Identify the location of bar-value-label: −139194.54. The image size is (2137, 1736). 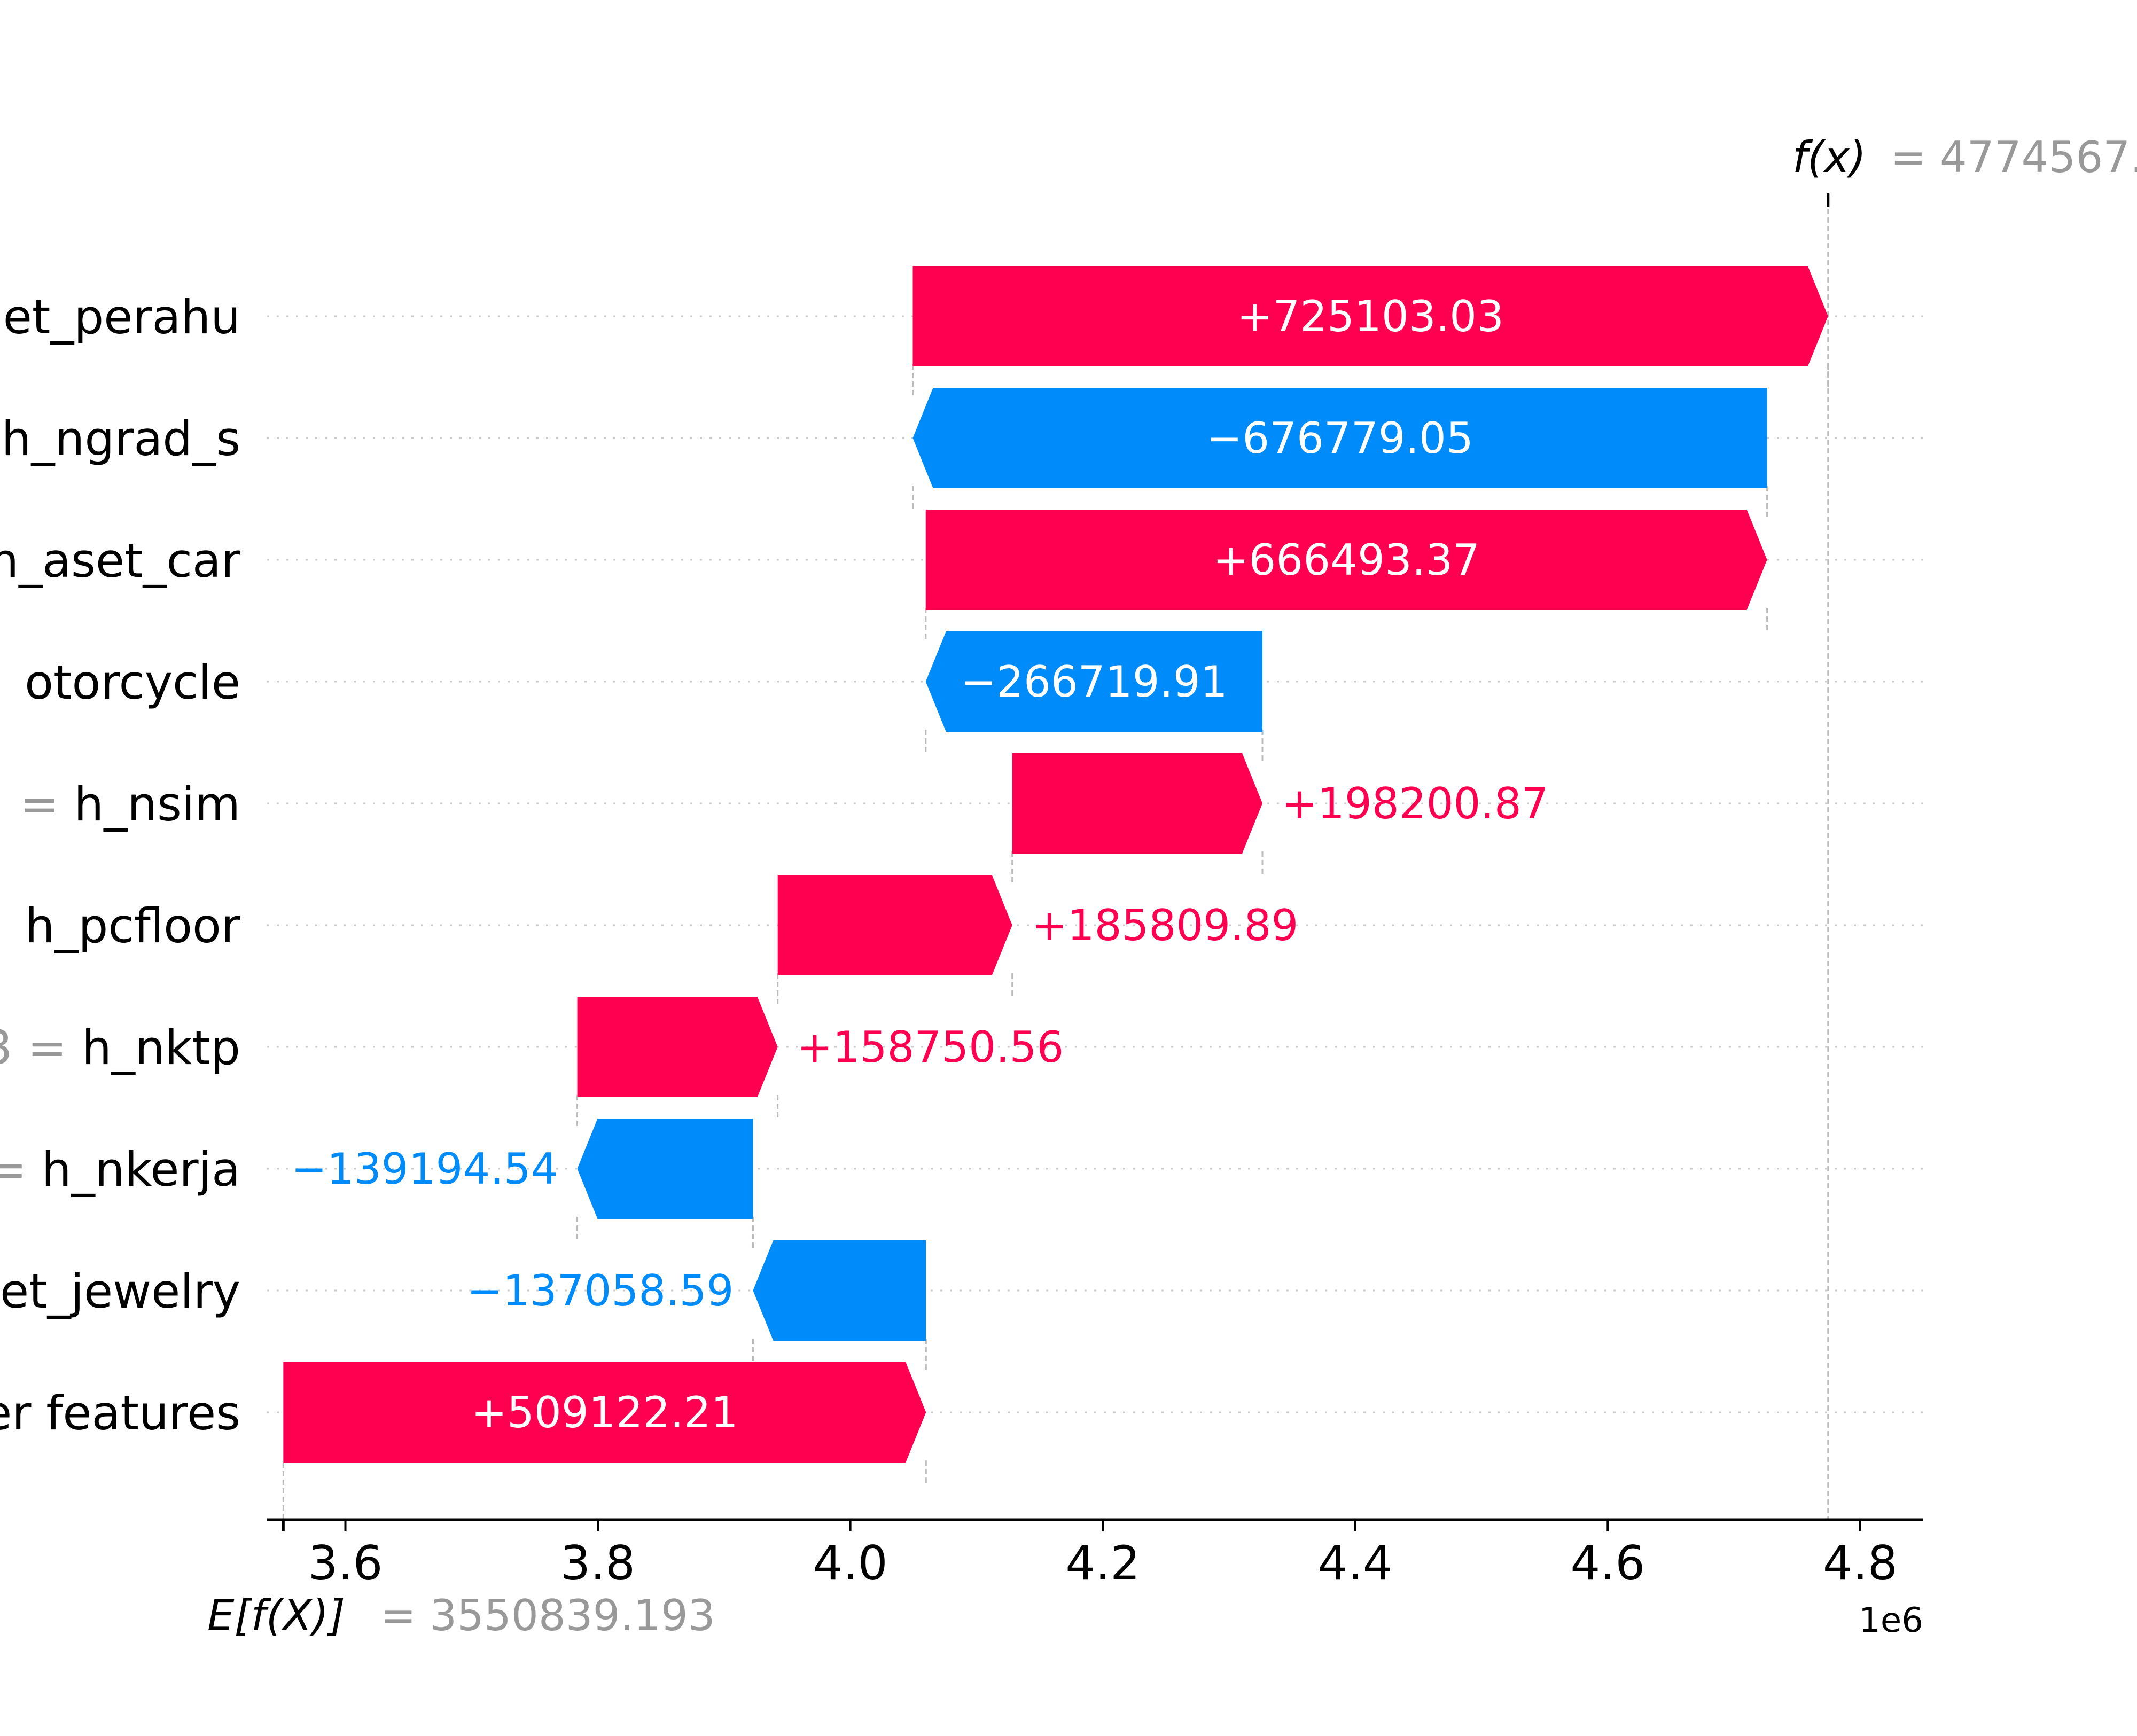
(424, 1169).